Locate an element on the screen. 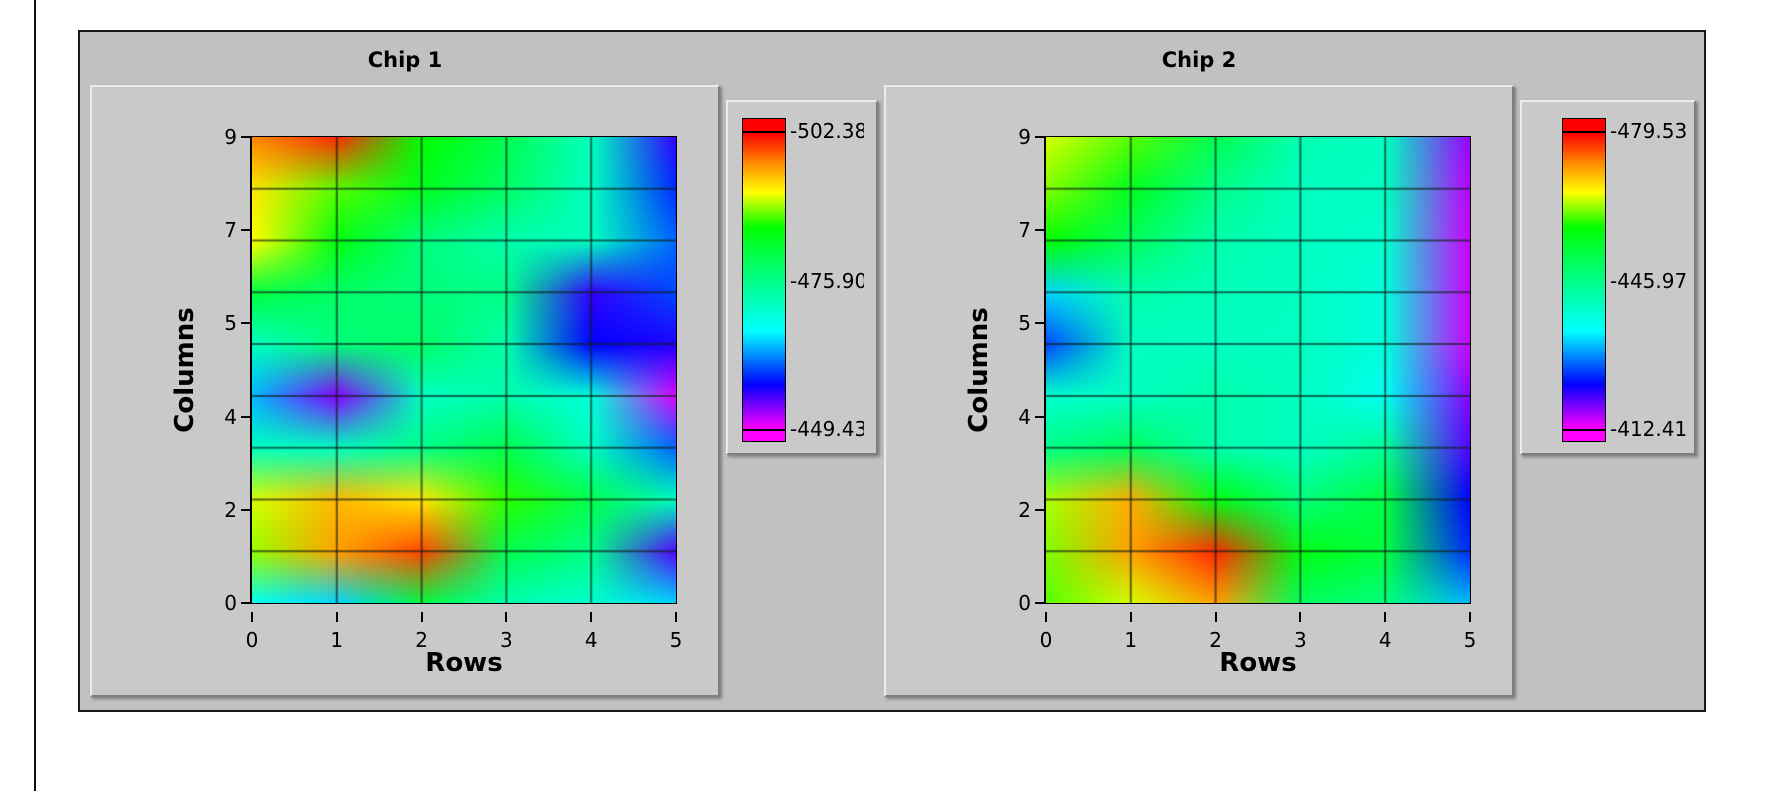  y-axis-label-chip-2: Columns is located at coordinates (979, 370).